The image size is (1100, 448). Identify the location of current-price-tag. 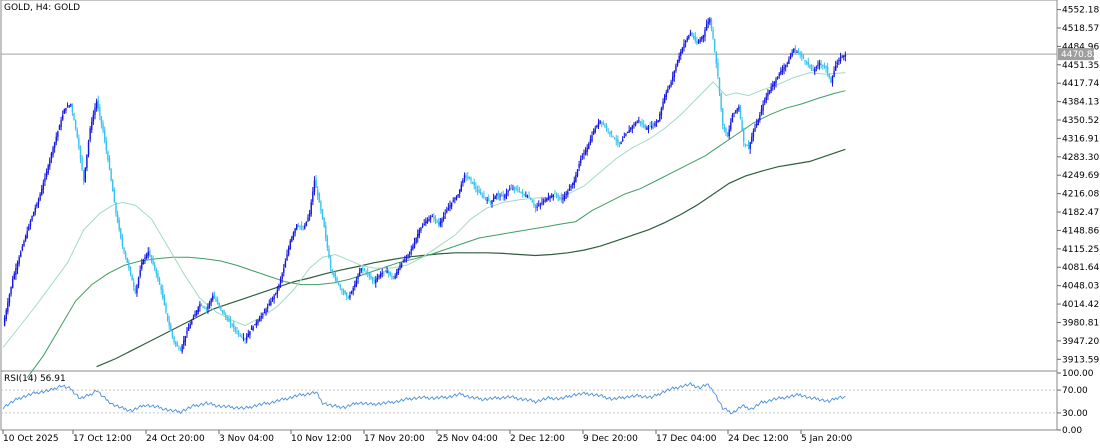
(1076, 54).